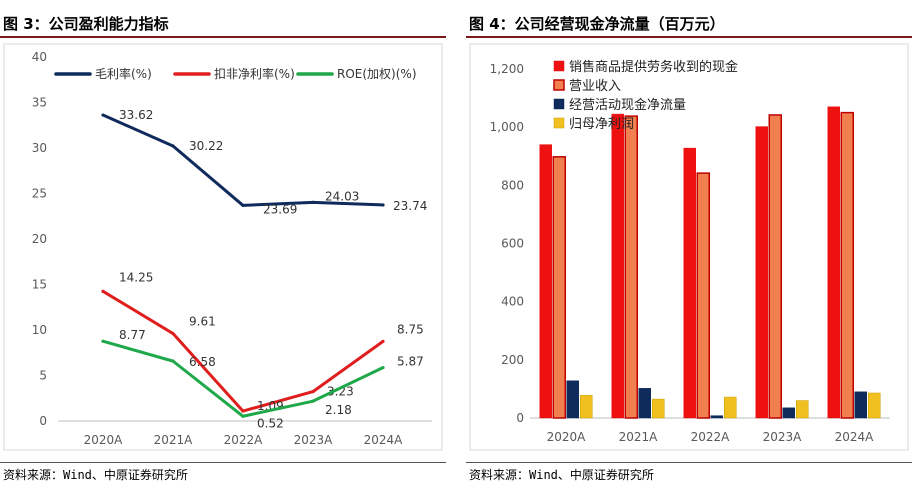 This screenshot has height=500, width=919. Describe the element at coordinates (39, 285) in the screenshot. I see `y-tick-label: 15` at that location.